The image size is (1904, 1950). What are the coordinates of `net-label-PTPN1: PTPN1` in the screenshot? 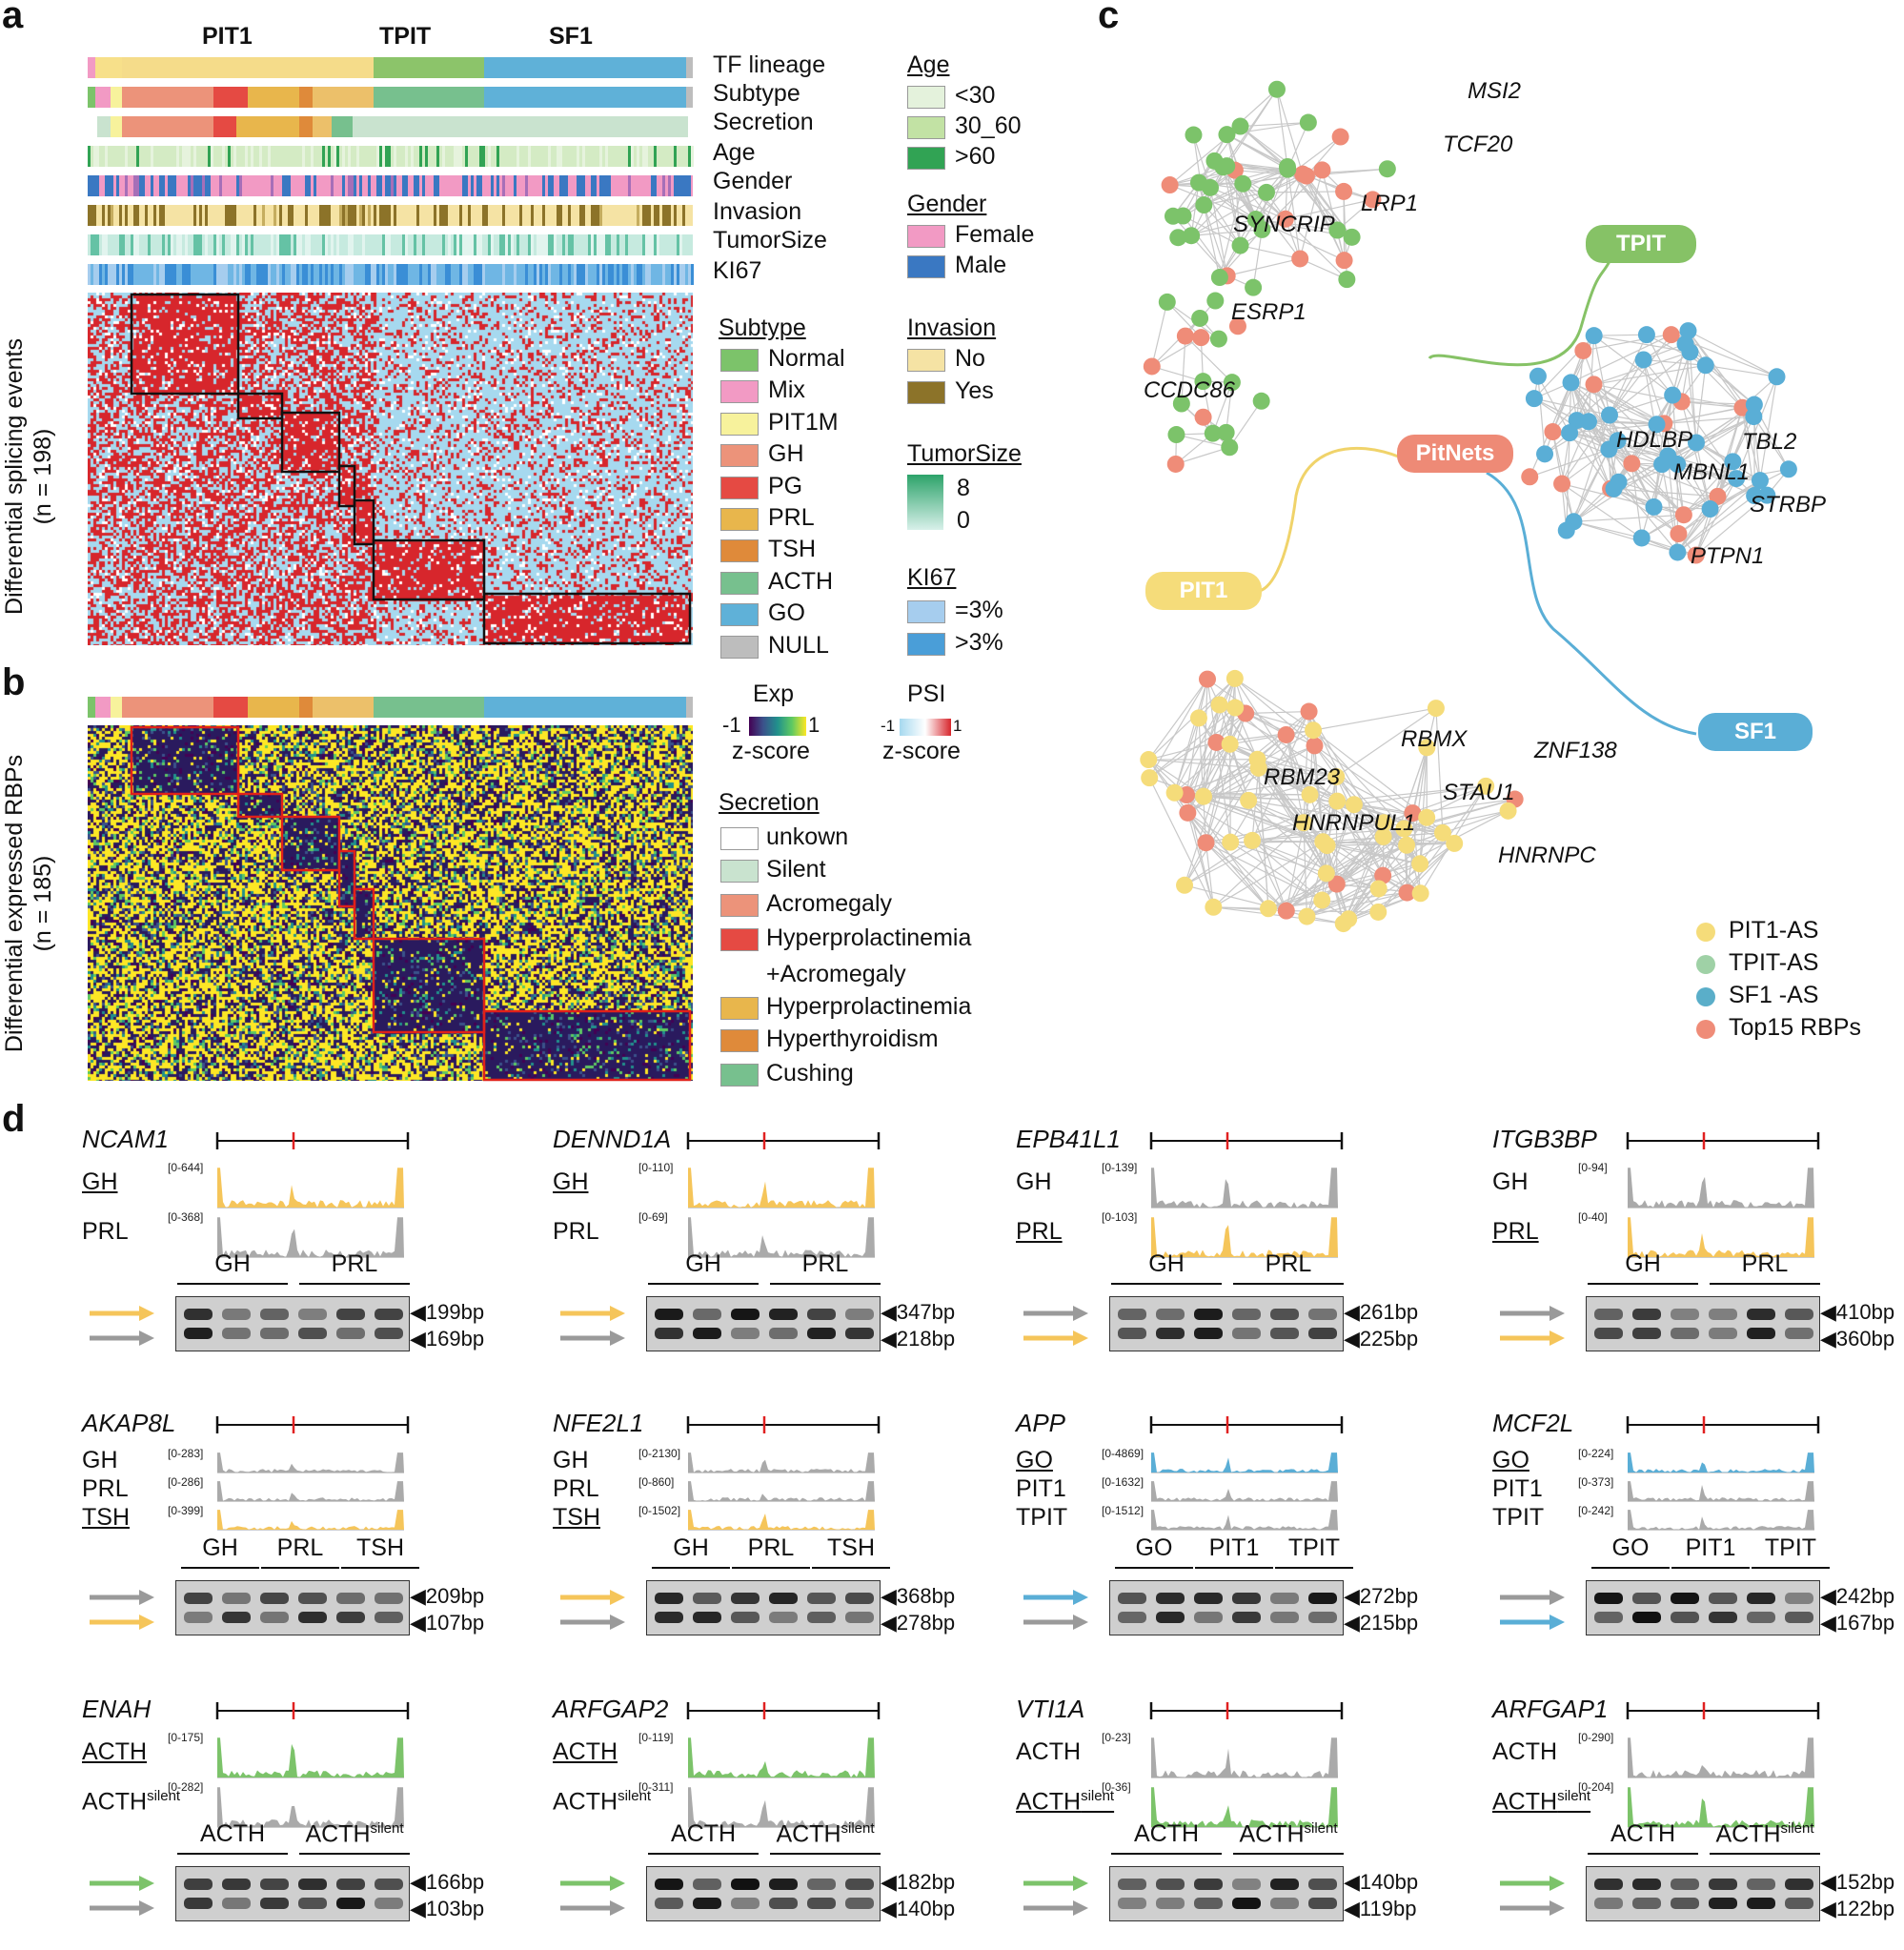 It's located at (1728, 556).